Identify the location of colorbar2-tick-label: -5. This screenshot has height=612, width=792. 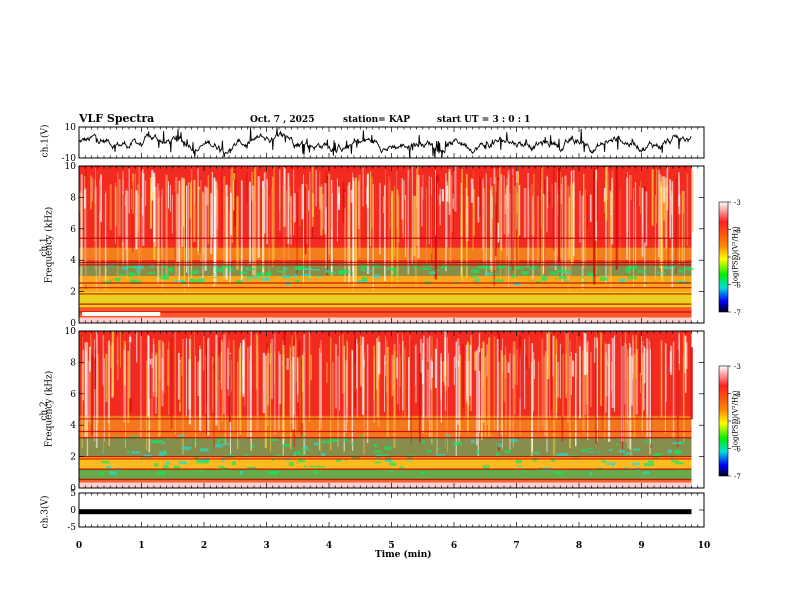
(737, 422).